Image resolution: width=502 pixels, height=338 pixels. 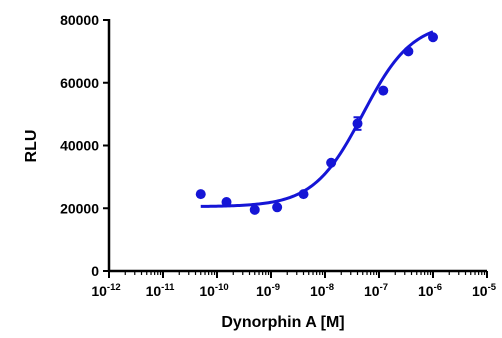 What do you see at coordinates (322, 290) in the screenshot?
I see `x-tick-label: 10⁻⁸` at bounding box center [322, 290].